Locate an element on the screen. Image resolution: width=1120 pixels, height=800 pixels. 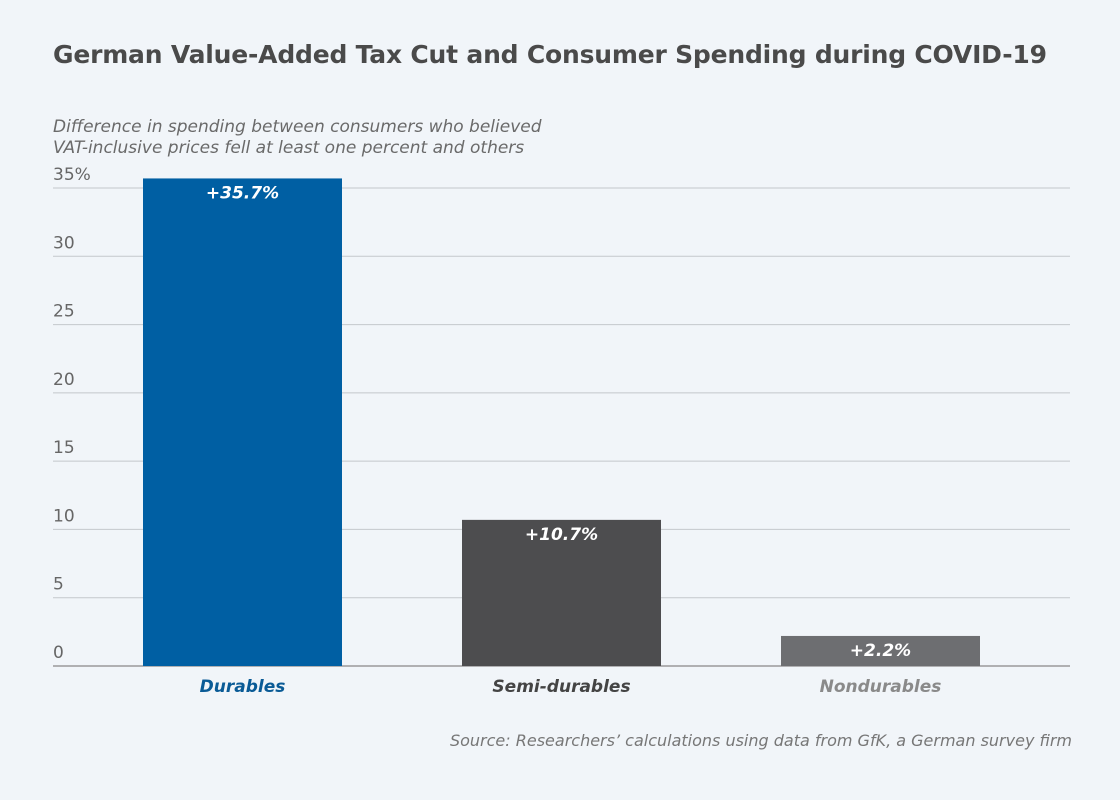
y-tick-label: 5 is located at coordinates (58, 585).